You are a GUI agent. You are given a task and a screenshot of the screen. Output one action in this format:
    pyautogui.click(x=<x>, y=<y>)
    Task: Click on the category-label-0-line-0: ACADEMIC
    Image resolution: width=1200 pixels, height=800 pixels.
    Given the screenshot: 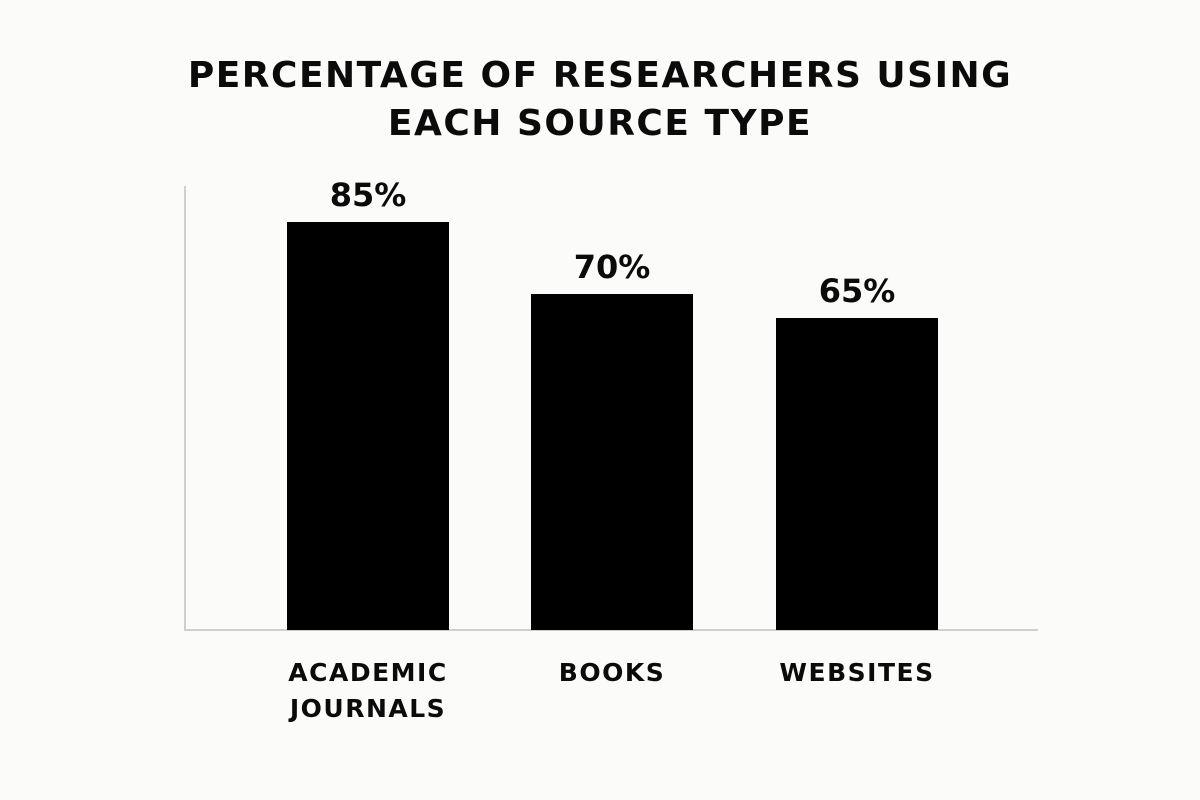 What is the action you would take?
    pyautogui.click(x=367, y=672)
    